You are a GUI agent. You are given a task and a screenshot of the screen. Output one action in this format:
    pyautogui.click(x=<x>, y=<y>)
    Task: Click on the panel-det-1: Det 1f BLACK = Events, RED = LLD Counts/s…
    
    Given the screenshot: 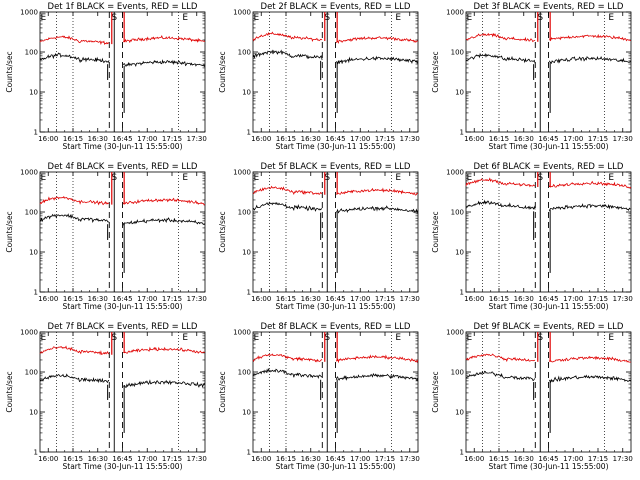 What is the action you would take?
    pyautogui.click(x=106, y=76)
    